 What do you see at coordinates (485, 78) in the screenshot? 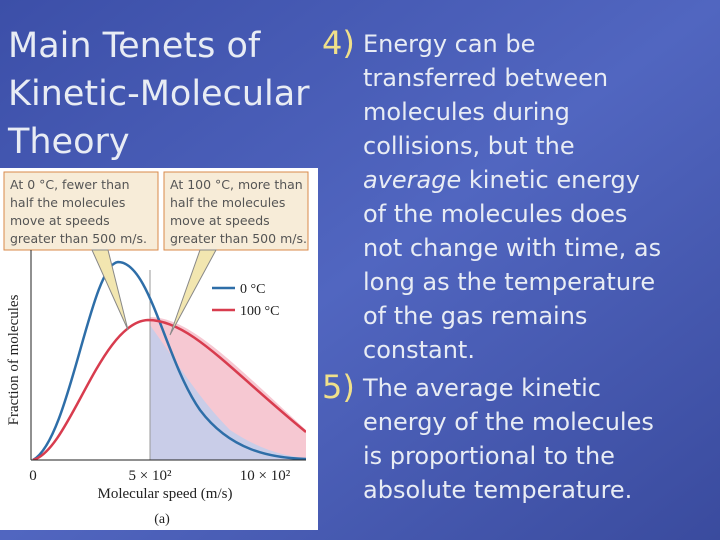
I see `body-line: transferred between` at bounding box center [485, 78].